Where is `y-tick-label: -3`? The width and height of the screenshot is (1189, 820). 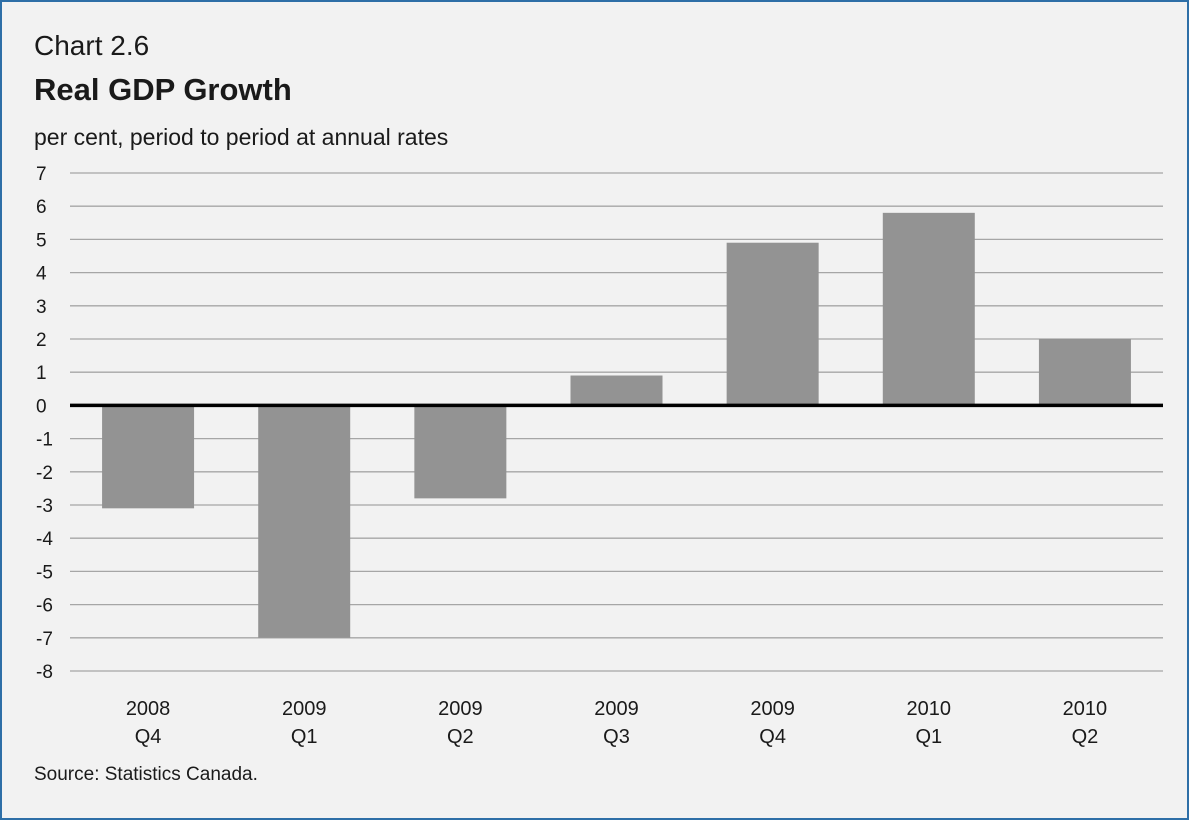 y-tick-label: -3 is located at coordinates (44, 506).